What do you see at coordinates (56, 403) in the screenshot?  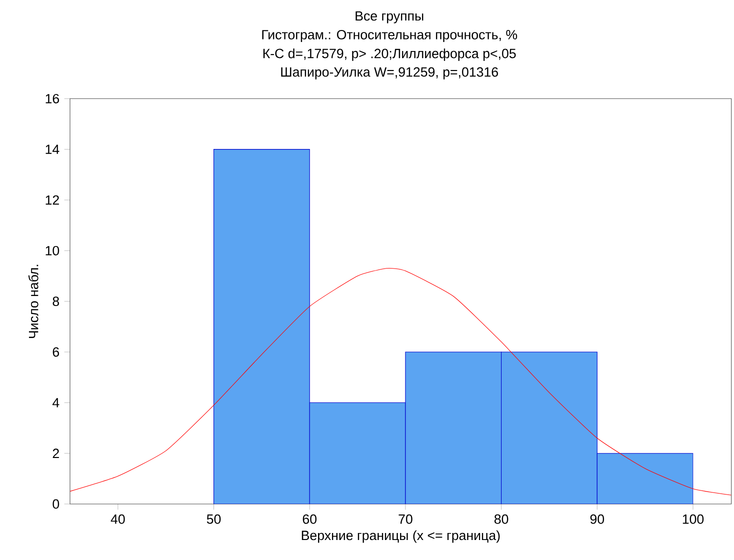 I see `y-tick-label: 4` at bounding box center [56, 403].